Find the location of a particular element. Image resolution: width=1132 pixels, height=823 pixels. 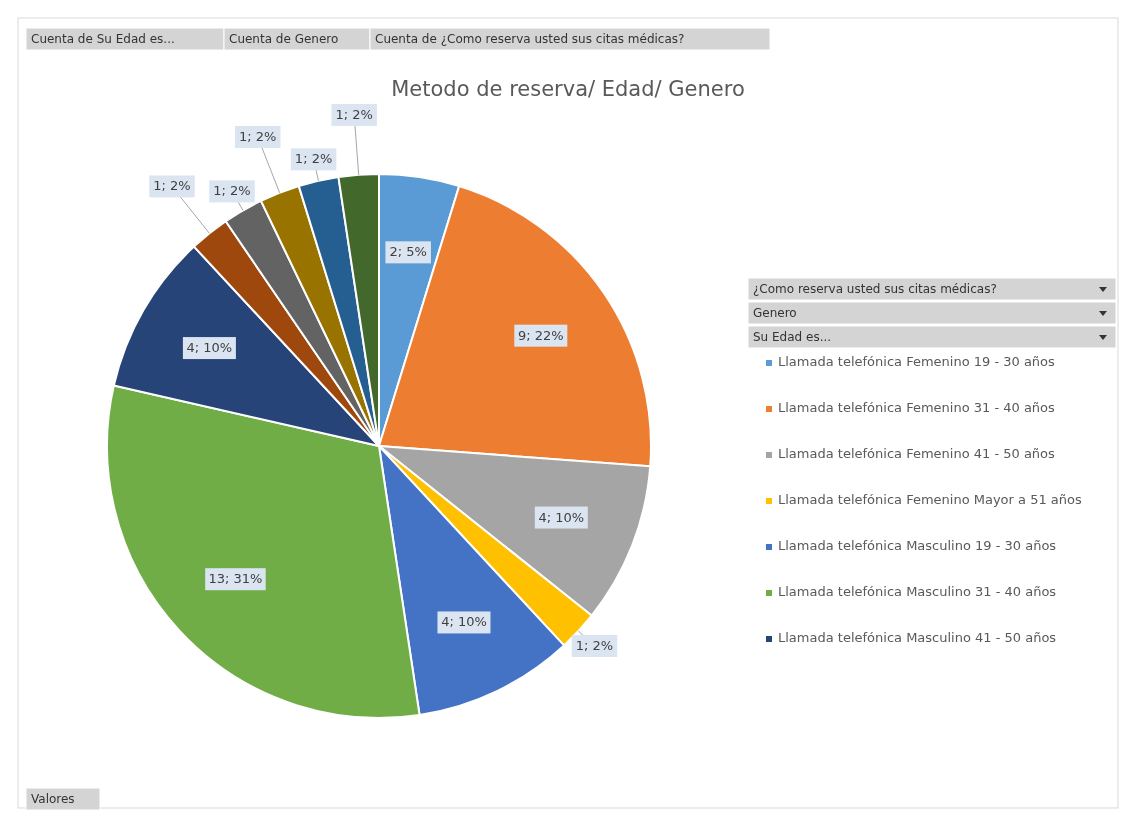

chart-title: Metodo de reserva/ Edad/ Genero is located at coordinates (568, 89).